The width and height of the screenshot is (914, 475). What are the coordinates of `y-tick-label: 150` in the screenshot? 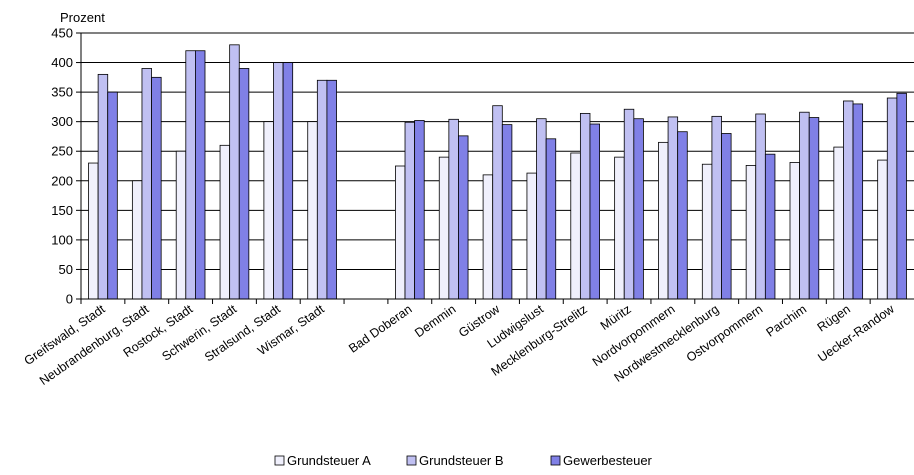 It's located at (62, 210).